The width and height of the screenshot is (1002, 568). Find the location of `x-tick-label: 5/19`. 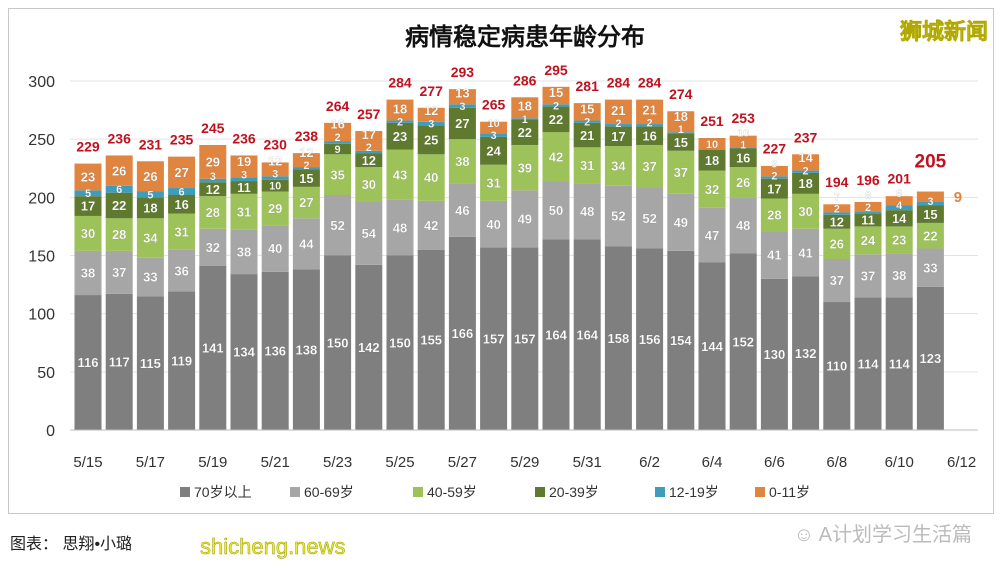

x-tick-label: 5/19 is located at coordinates (212, 462).